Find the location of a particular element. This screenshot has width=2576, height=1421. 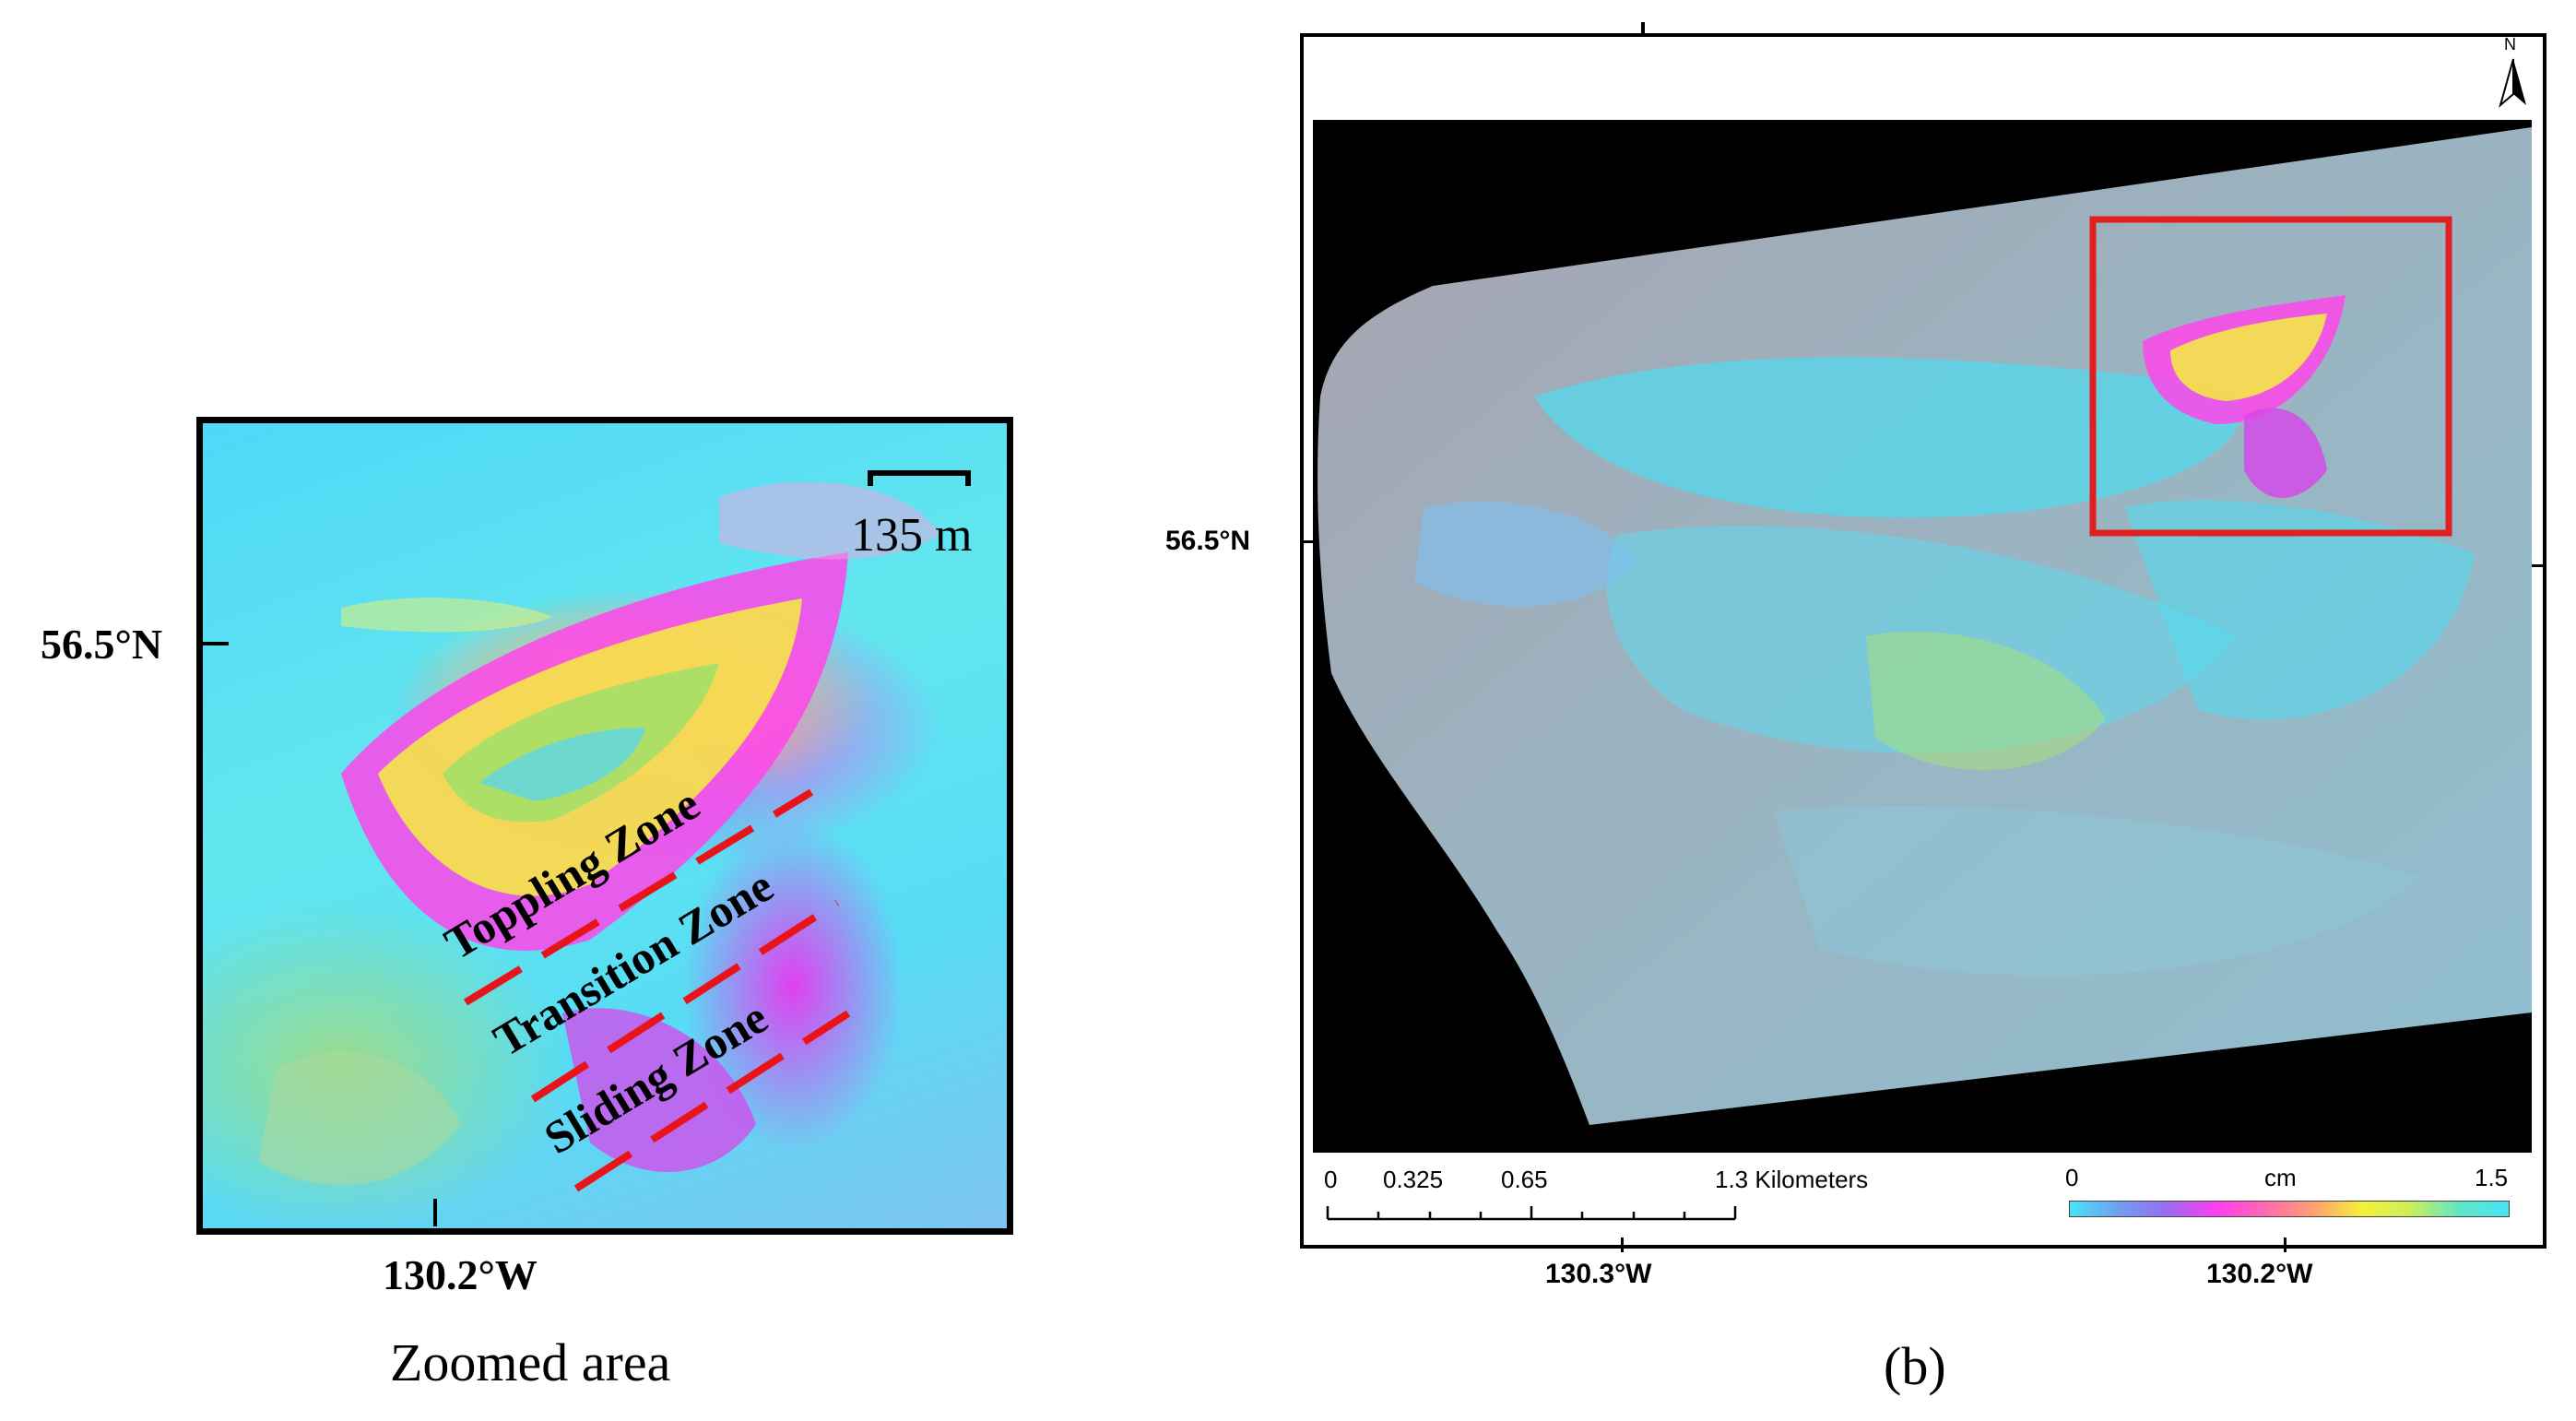

scale-bar-label: 135 m is located at coordinates (912, 536).